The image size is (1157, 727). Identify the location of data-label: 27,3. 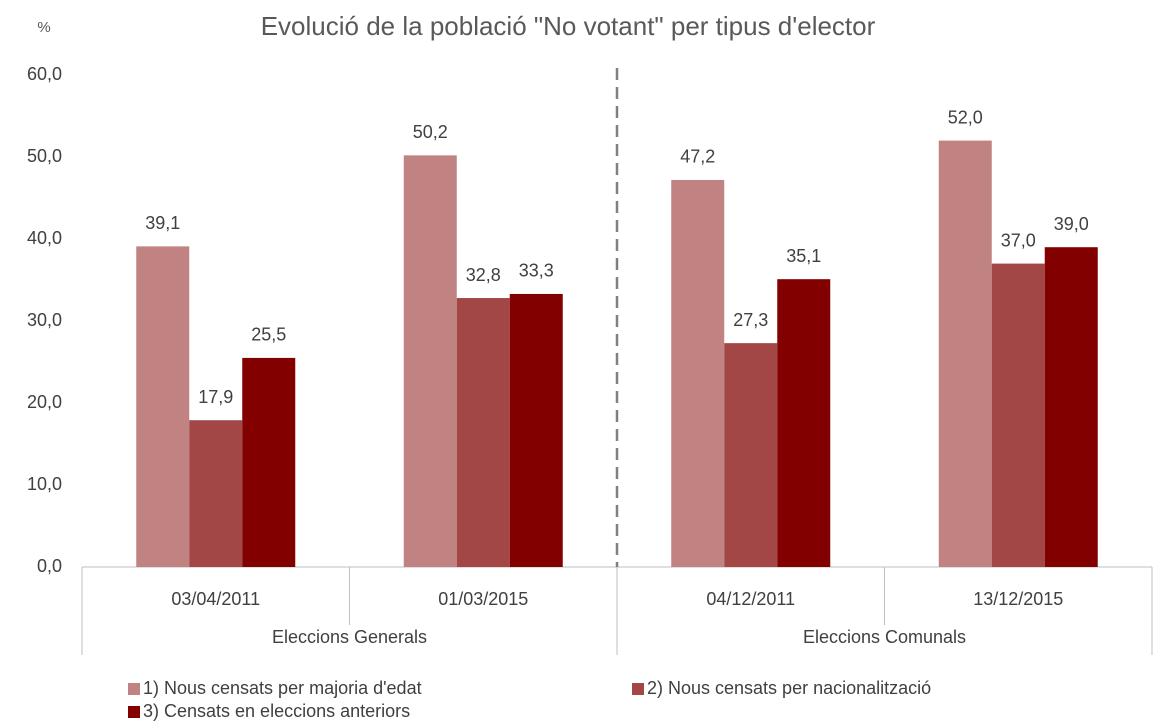
(750, 320).